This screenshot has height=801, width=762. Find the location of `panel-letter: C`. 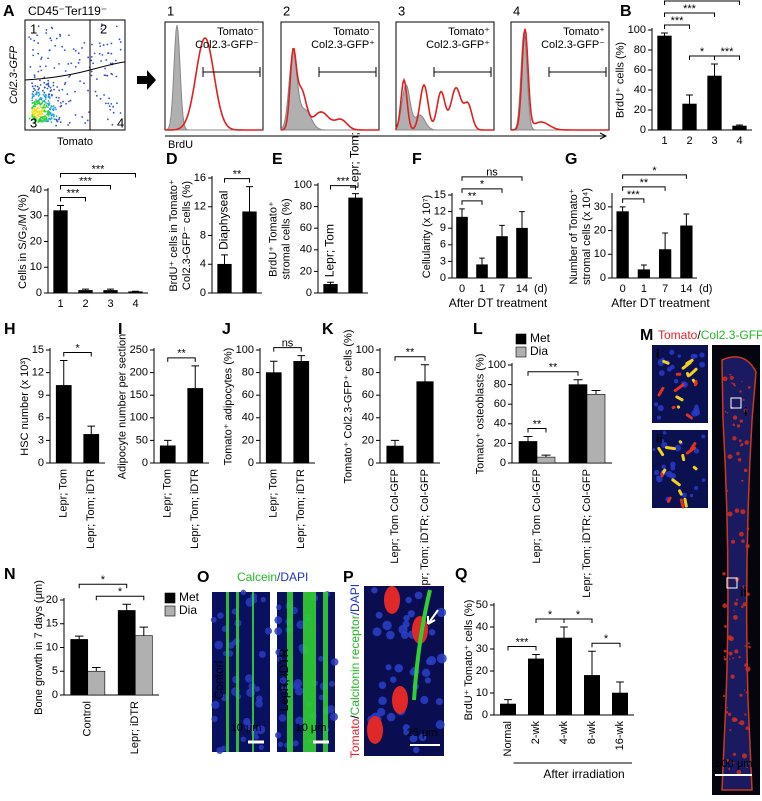

panel-letter: C is located at coordinates (10, 159).